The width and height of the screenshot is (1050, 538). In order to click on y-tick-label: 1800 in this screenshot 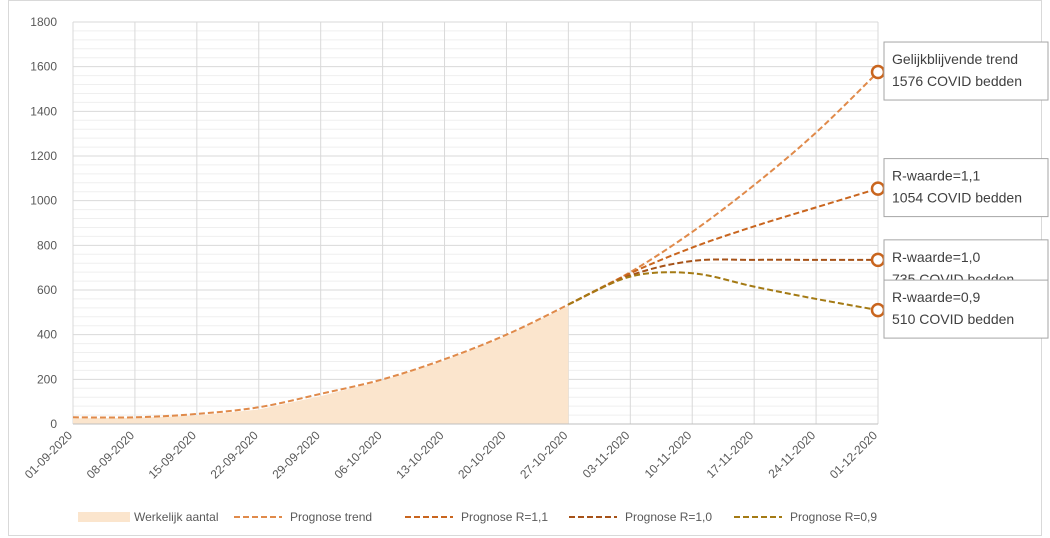, I will do `click(43, 22)`.